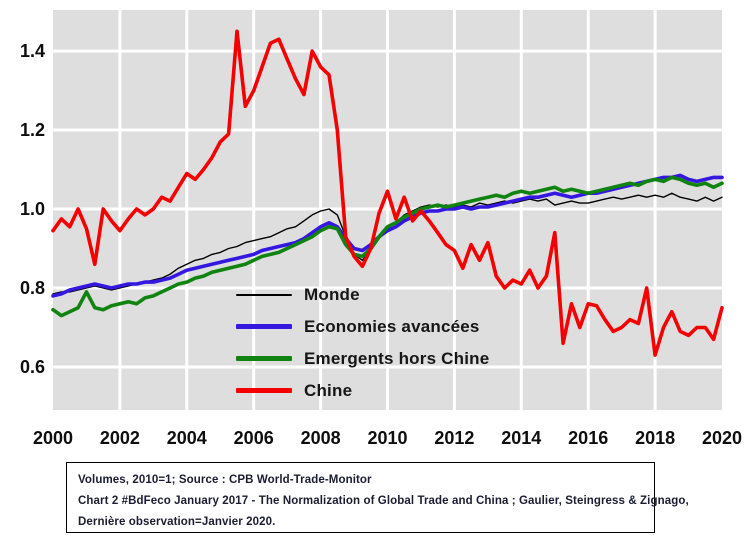  What do you see at coordinates (521, 438) in the screenshot?
I see `x-tick-label: 2014` at bounding box center [521, 438].